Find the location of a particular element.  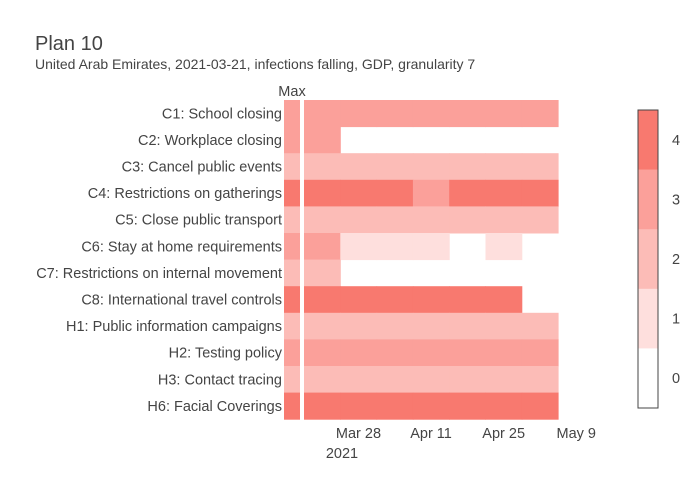

max-column is located at coordinates (292, 260).